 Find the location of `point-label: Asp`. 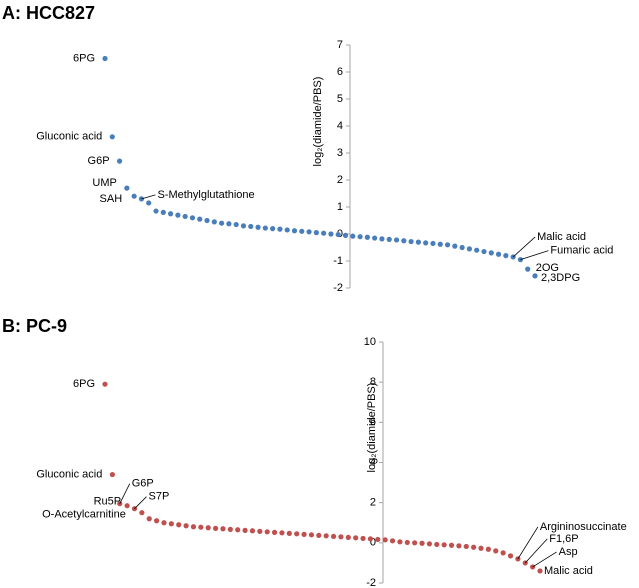

point-label: Asp is located at coordinates (568, 552).